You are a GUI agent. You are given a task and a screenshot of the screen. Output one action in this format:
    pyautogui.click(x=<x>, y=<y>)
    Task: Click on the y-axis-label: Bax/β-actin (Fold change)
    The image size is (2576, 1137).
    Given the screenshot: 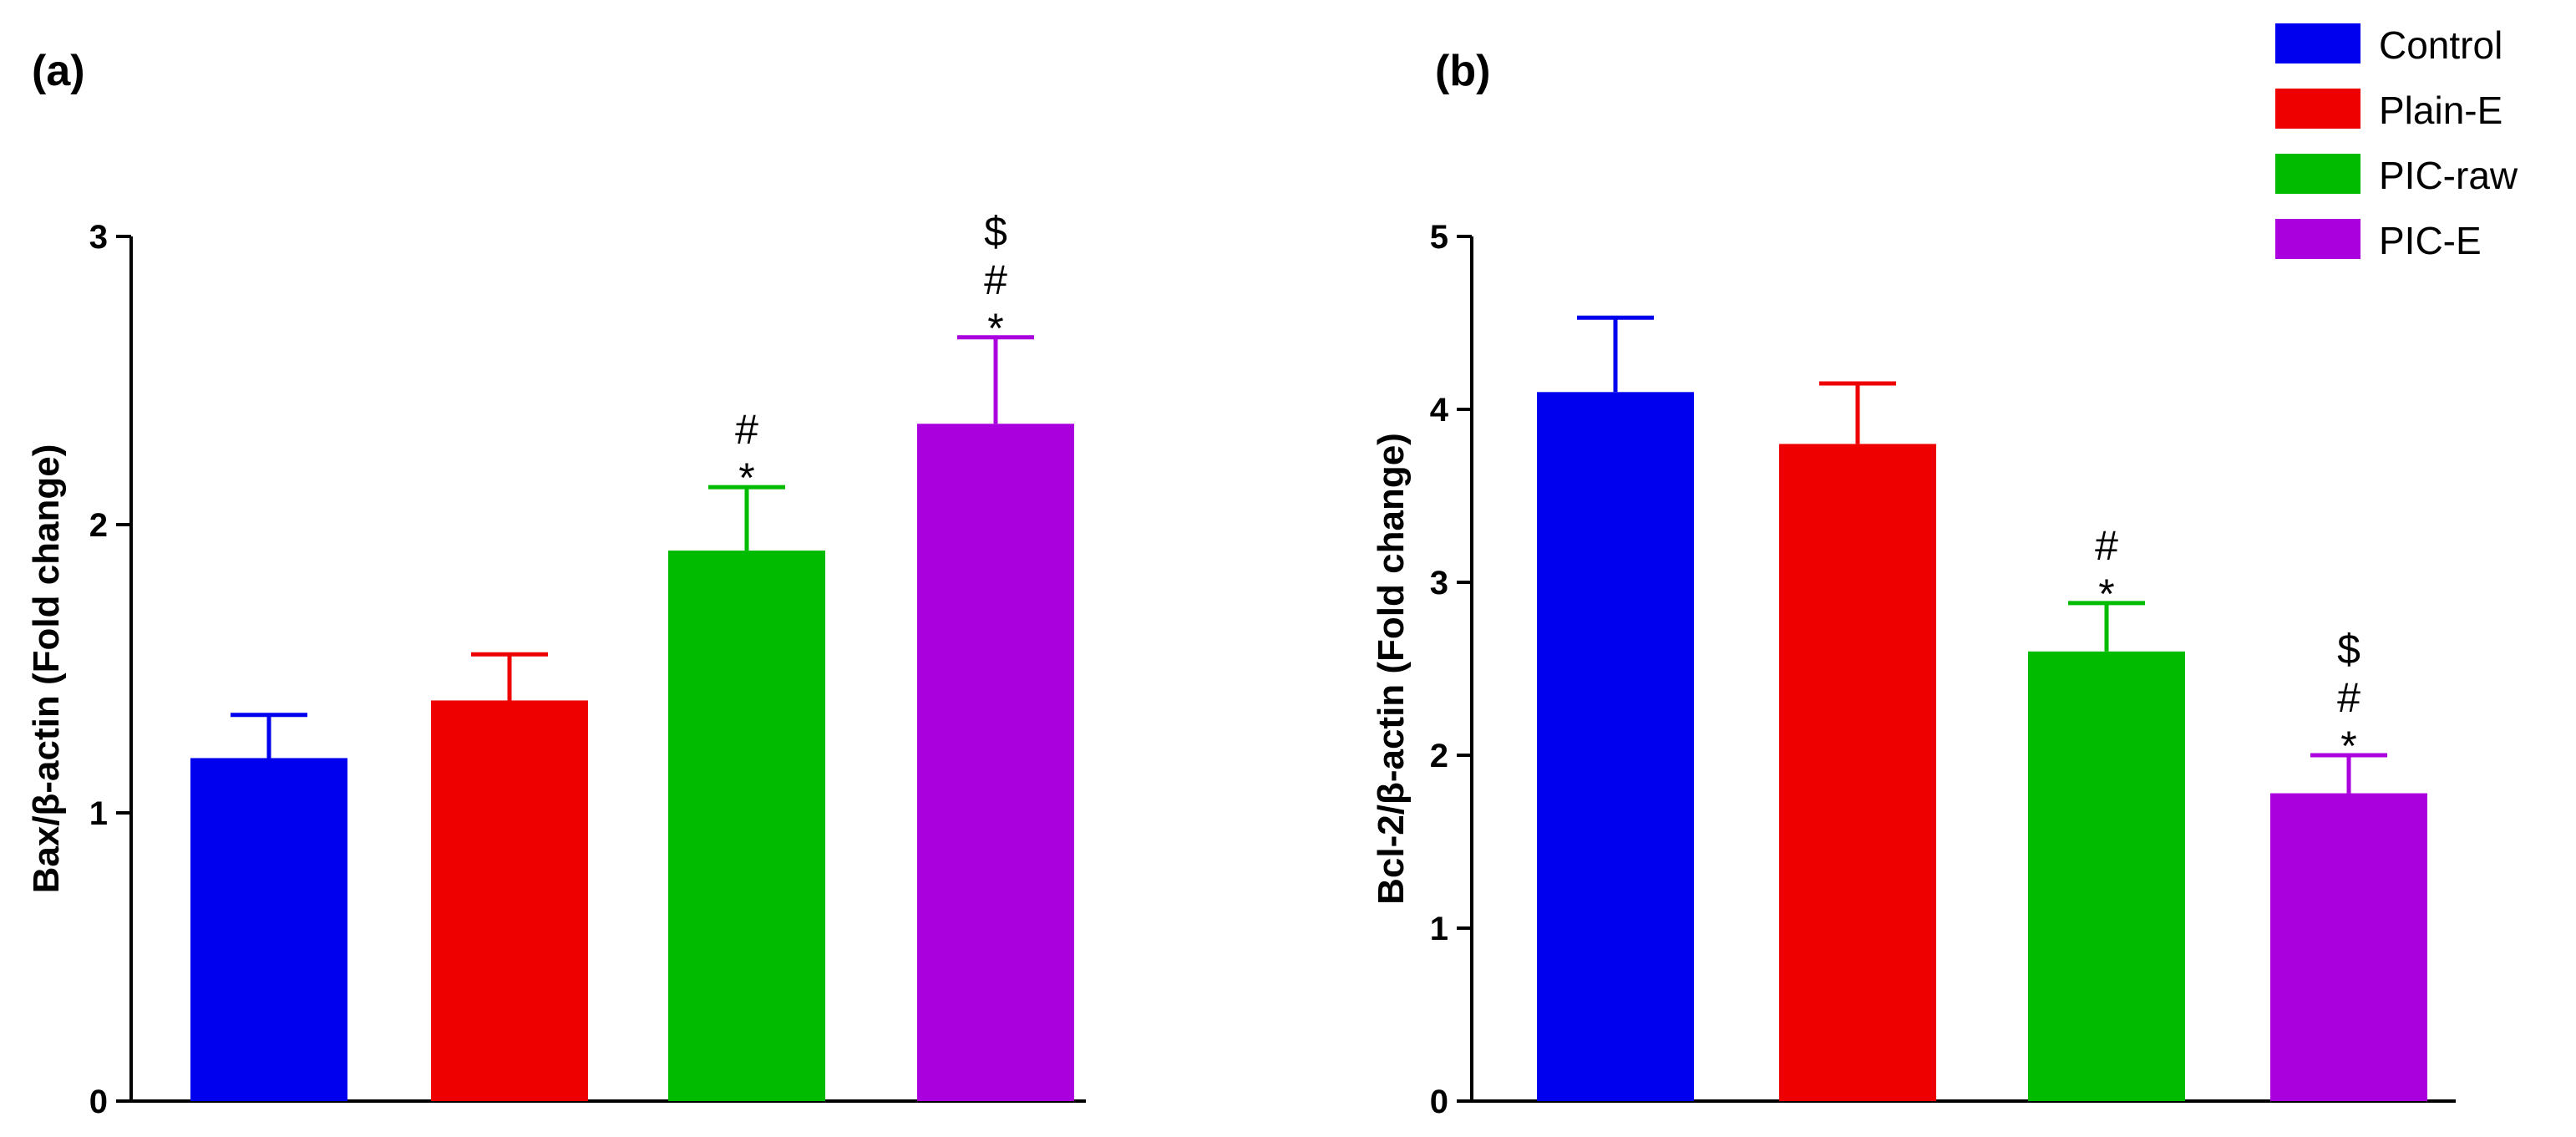 What is the action you would take?
    pyautogui.click(x=46, y=669)
    